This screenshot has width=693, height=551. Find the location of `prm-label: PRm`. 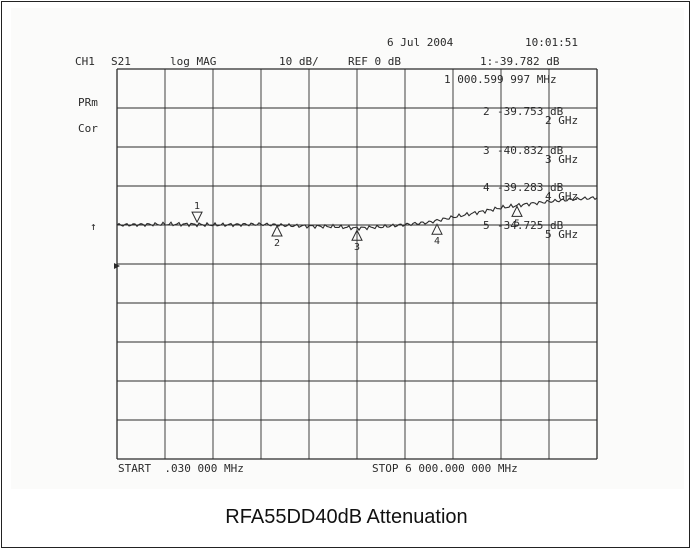

prm-label: PRm is located at coordinates (88, 102).